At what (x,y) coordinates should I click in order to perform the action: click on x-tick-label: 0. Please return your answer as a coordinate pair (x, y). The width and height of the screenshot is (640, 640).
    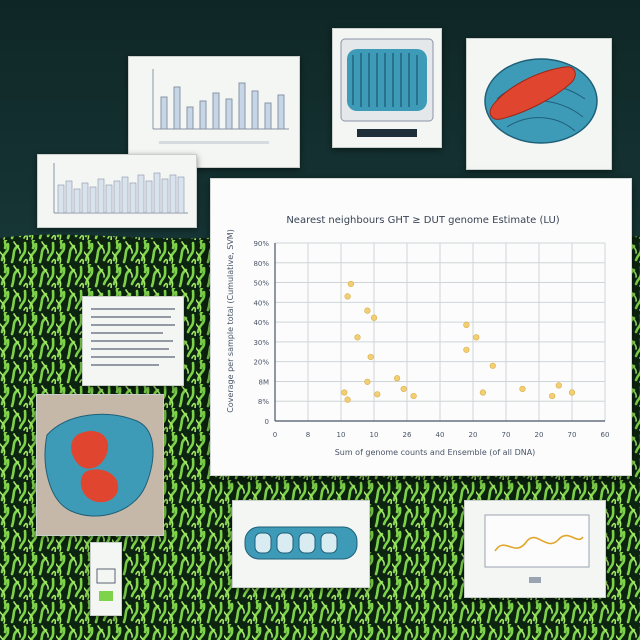
    Looking at the image, I should click on (275, 435).